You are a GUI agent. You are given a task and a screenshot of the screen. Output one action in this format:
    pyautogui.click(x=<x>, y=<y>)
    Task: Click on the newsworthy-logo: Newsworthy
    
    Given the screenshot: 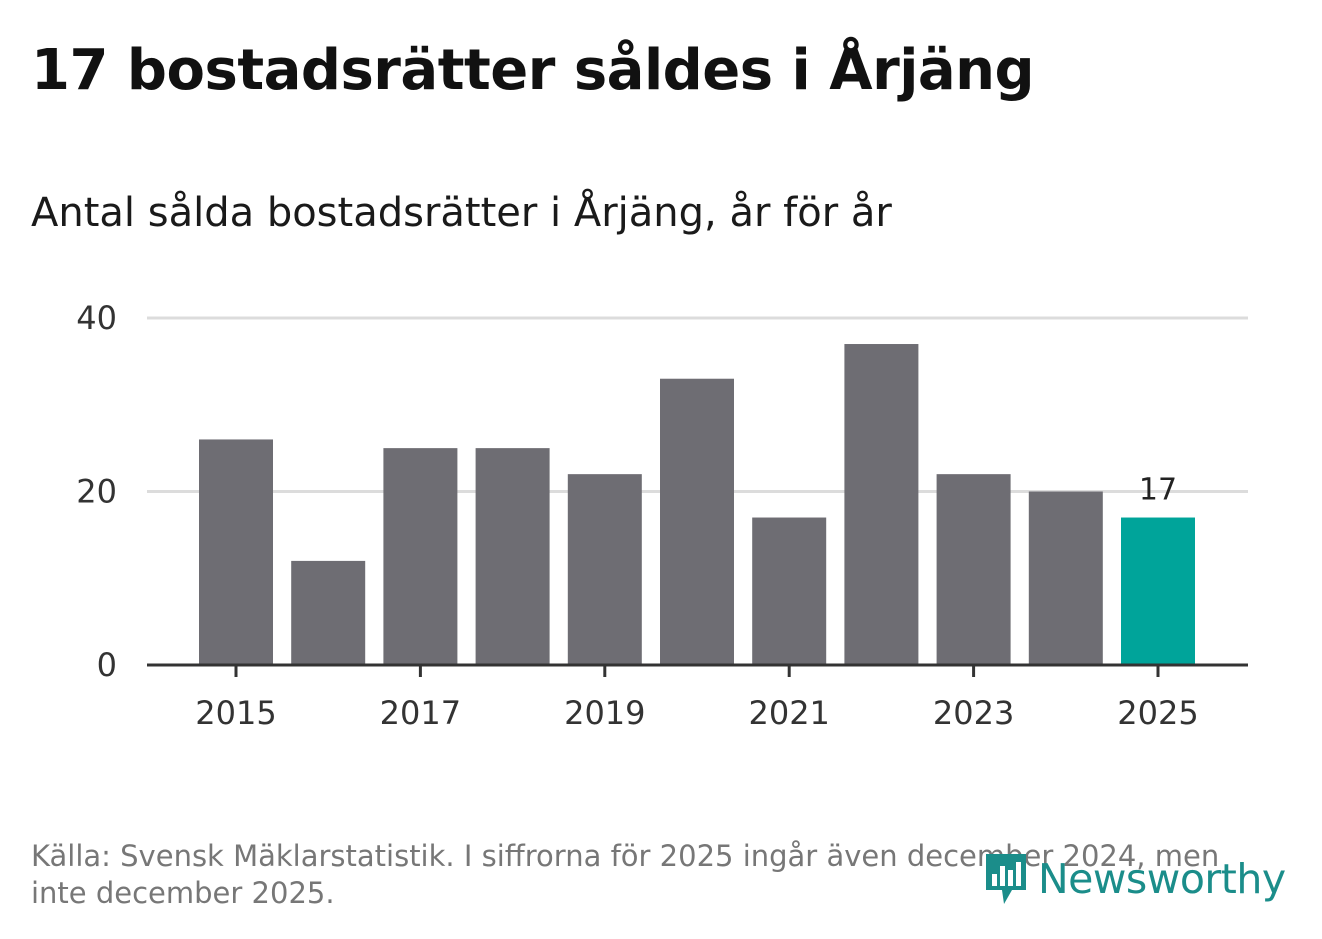 What is the action you would take?
    pyautogui.click(x=1134, y=879)
    